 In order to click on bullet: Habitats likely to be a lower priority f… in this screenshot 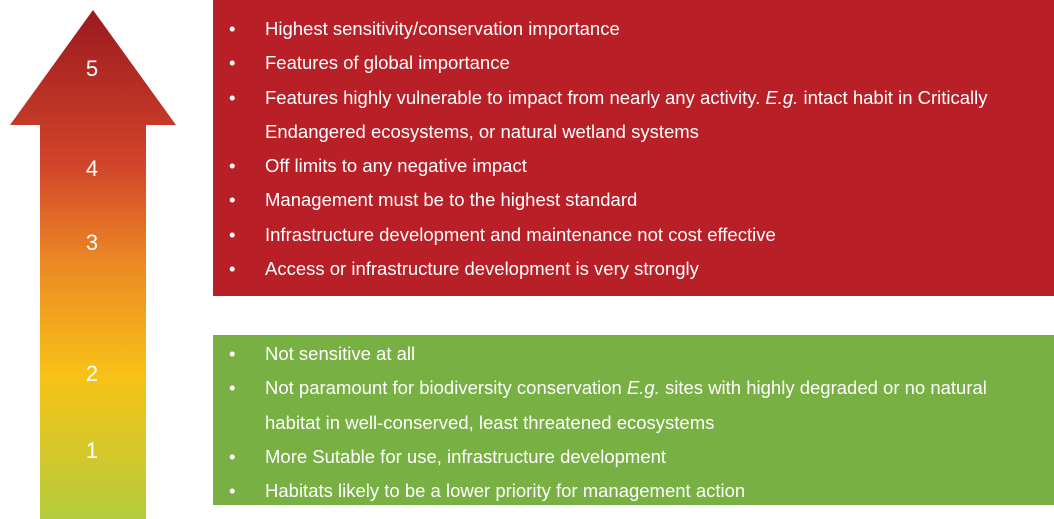, I will do `click(636, 491)`.